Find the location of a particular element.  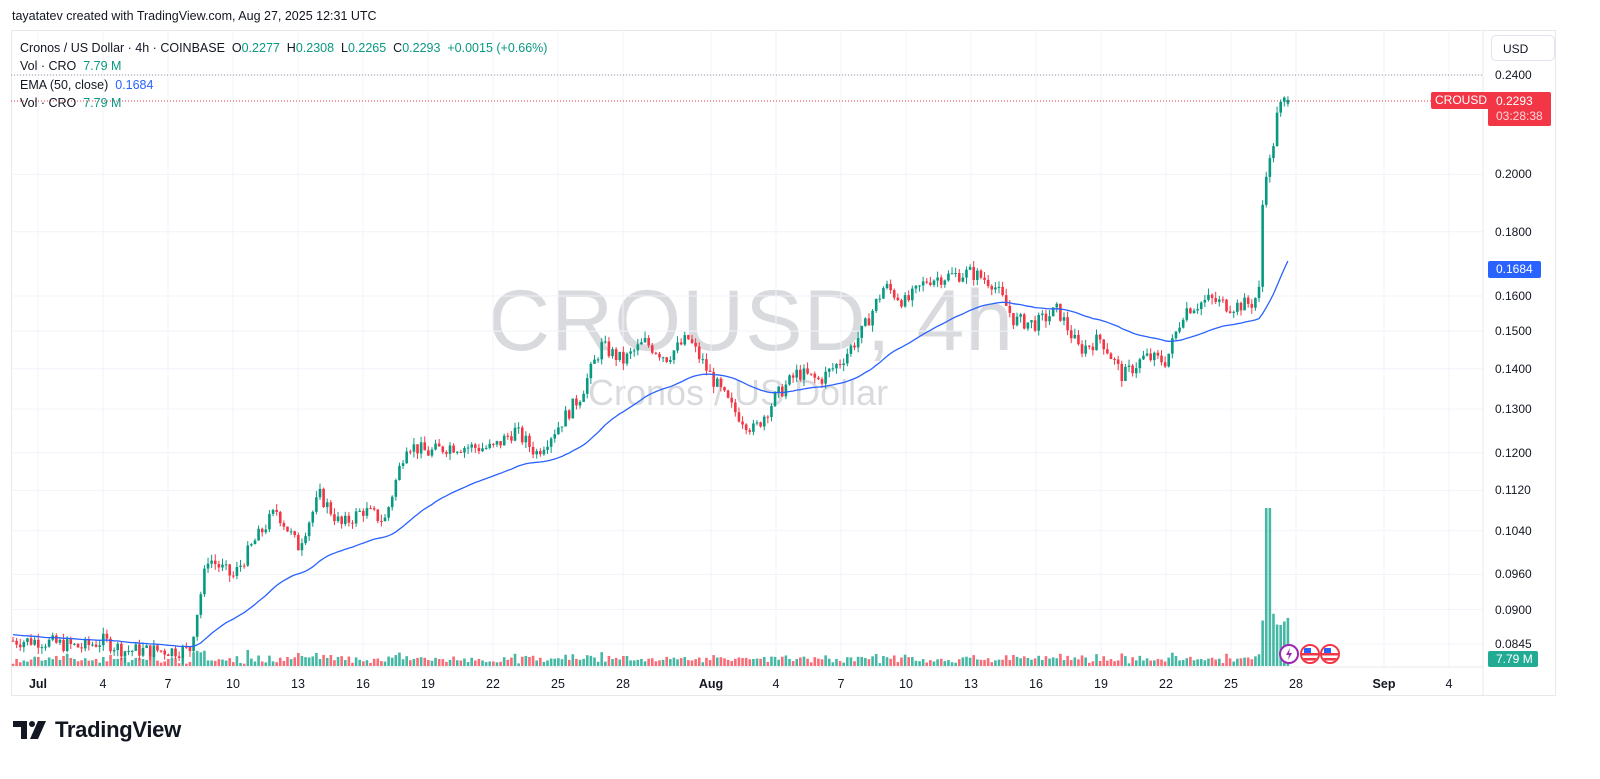

currency-button: USD is located at coordinates (1523, 48).